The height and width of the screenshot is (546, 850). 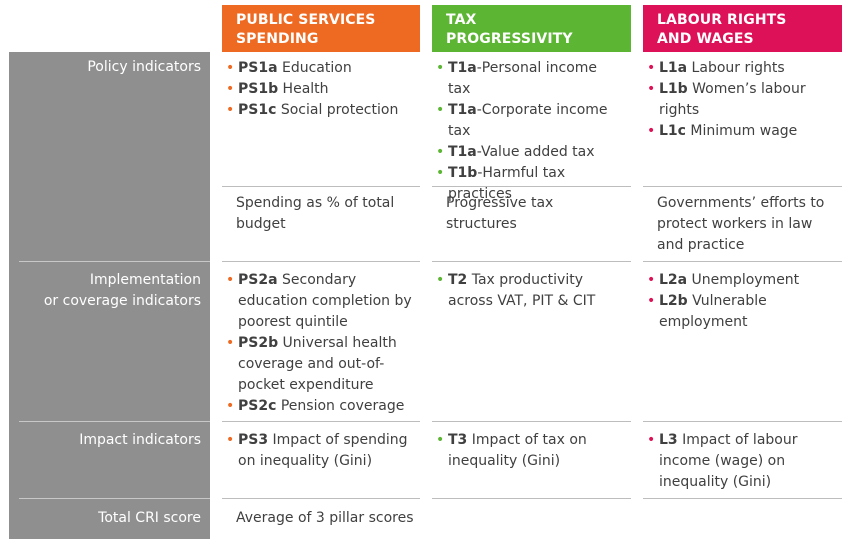 I want to click on indicator-item: L2a Unemployment, so click(x=742, y=280).